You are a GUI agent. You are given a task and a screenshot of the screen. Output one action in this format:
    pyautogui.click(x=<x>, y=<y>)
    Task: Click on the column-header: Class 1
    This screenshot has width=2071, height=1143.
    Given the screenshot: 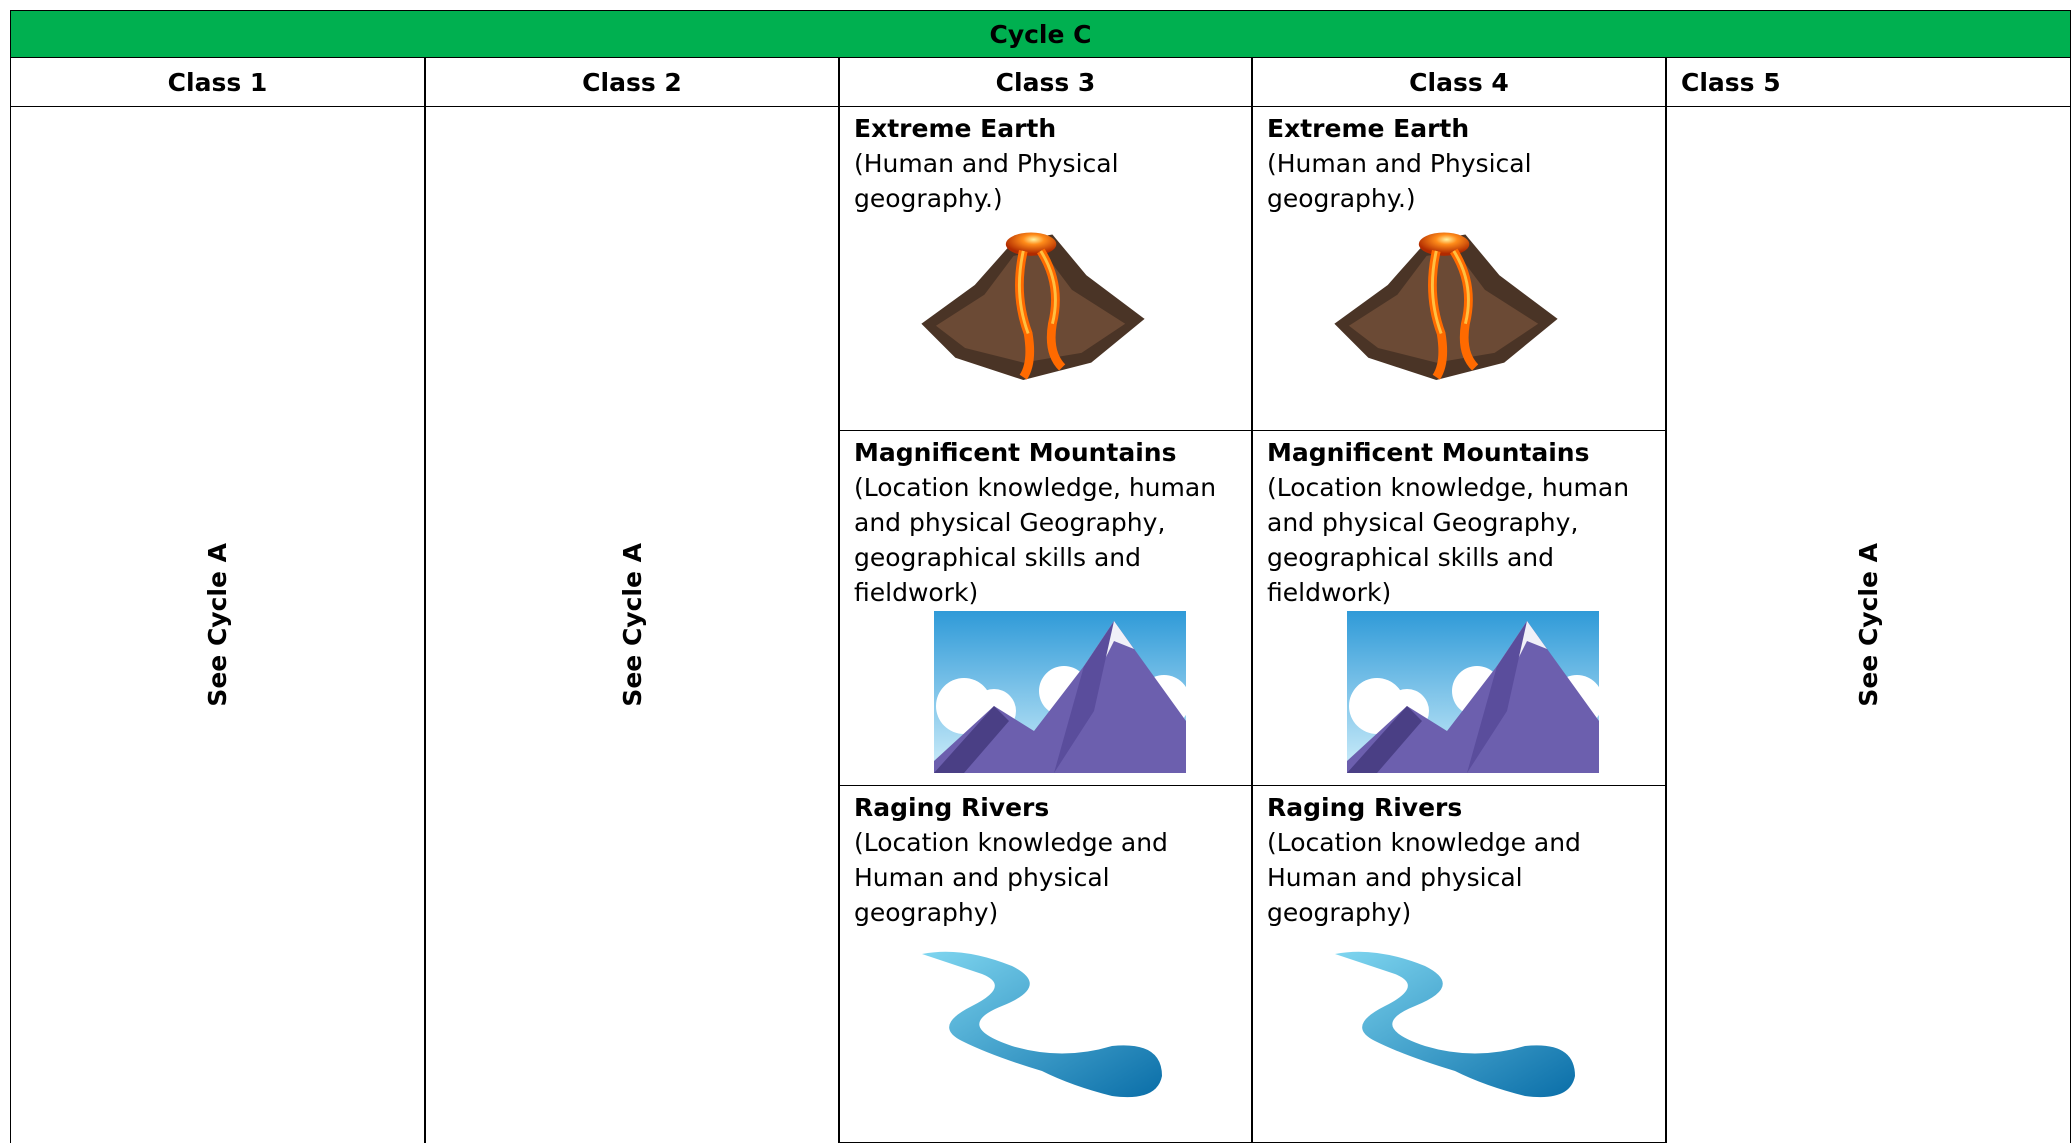 What is the action you would take?
    pyautogui.click(x=217, y=82)
    